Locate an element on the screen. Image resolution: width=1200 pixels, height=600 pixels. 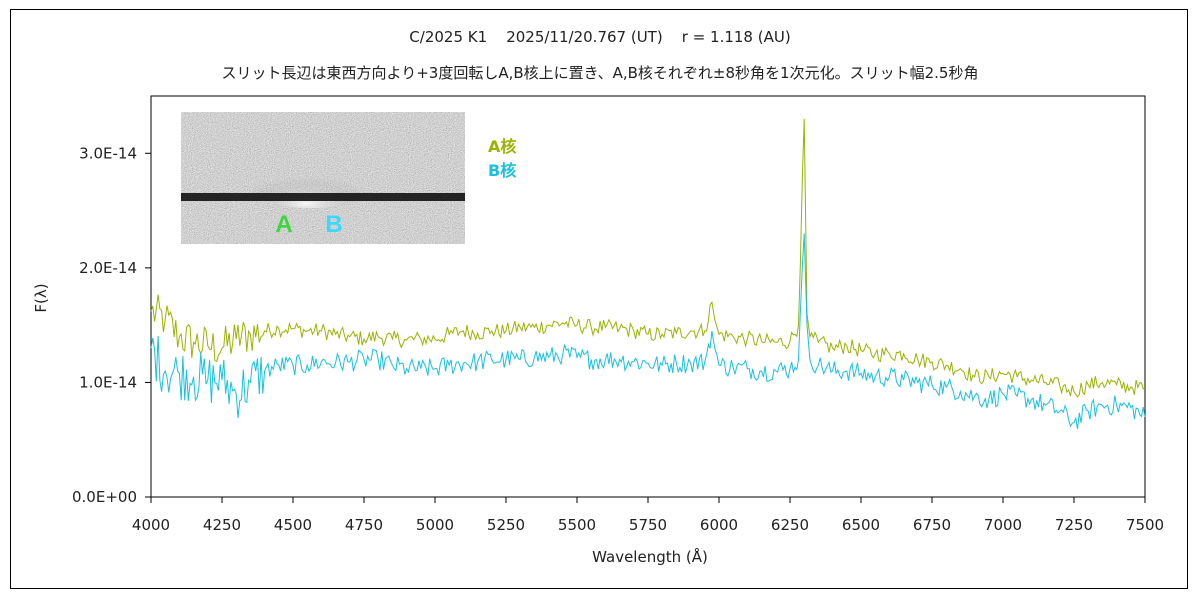
nucleus-a-label: A is located at coordinates (283, 224).